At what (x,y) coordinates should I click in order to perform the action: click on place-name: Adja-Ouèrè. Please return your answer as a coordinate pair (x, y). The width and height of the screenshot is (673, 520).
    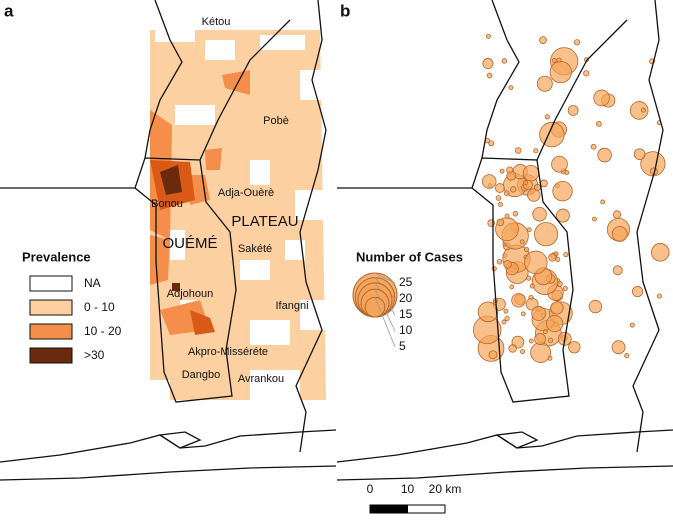
    Looking at the image, I should click on (246, 193).